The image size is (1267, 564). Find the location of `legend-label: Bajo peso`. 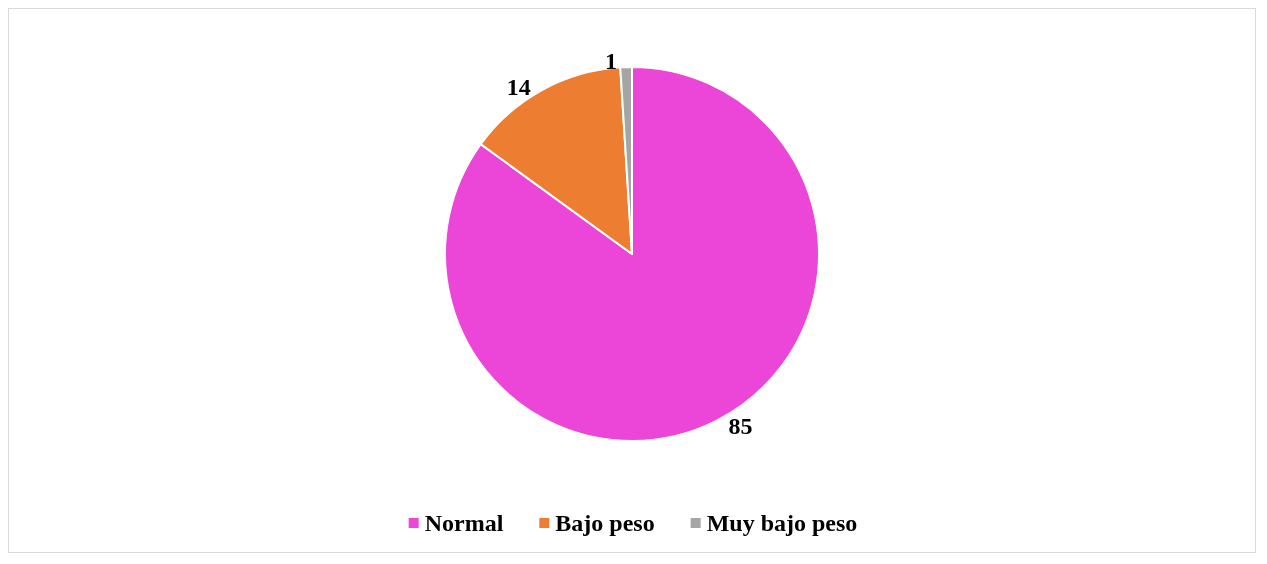

legend-label: Bajo peso is located at coordinates (605, 523).